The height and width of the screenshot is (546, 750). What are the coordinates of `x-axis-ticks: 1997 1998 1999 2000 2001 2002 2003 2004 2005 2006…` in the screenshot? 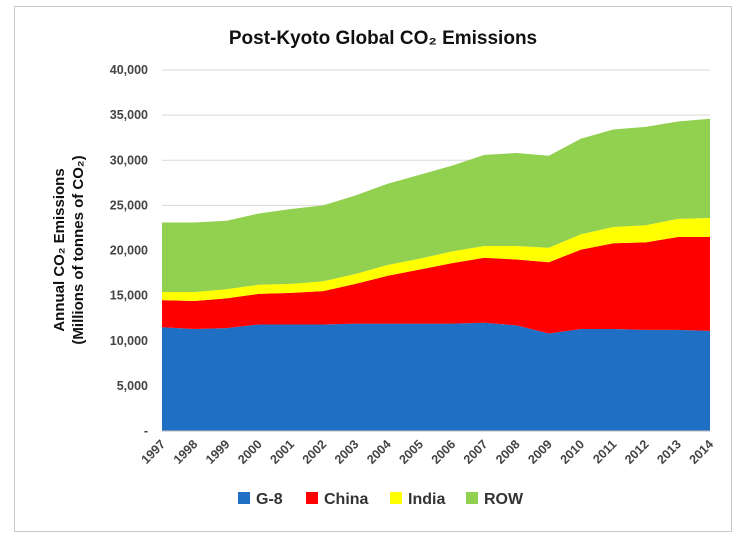 It's located at (428, 452).